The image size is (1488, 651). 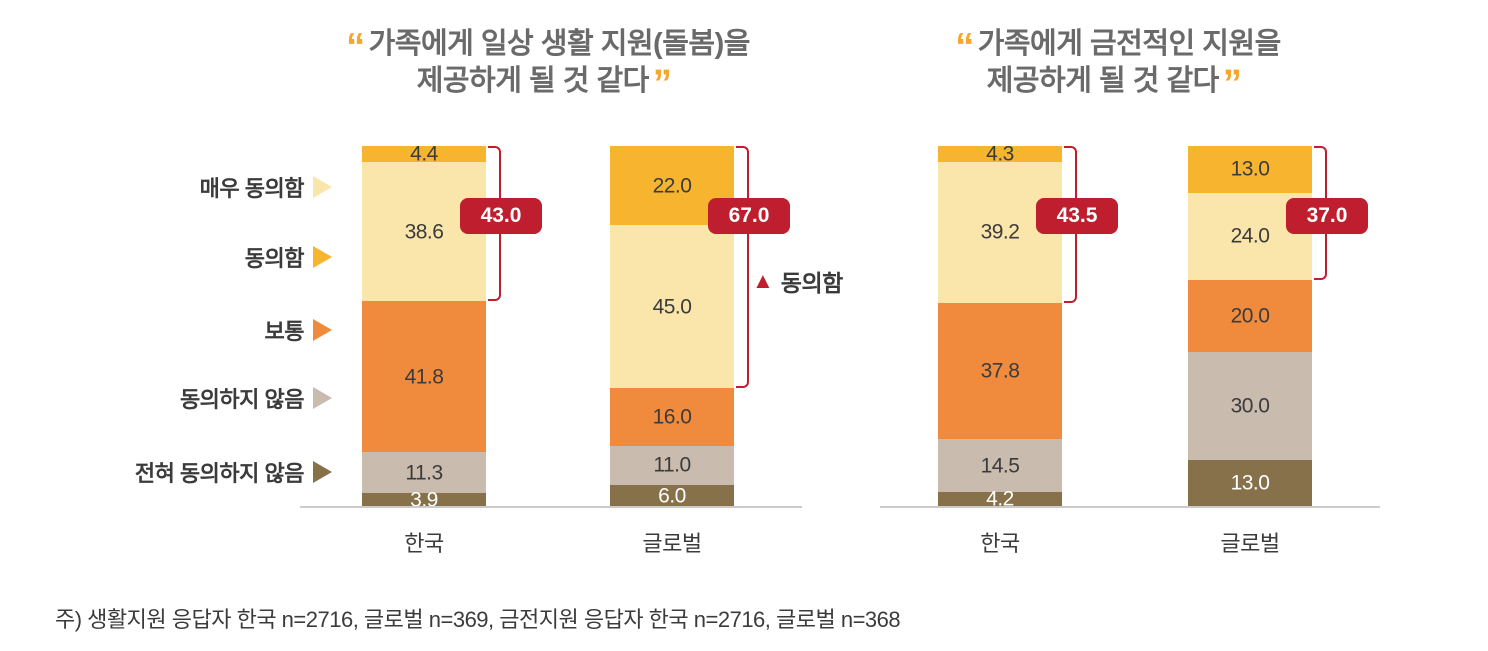 I want to click on segment-value-label: 16.0, so click(x=672, y=417).